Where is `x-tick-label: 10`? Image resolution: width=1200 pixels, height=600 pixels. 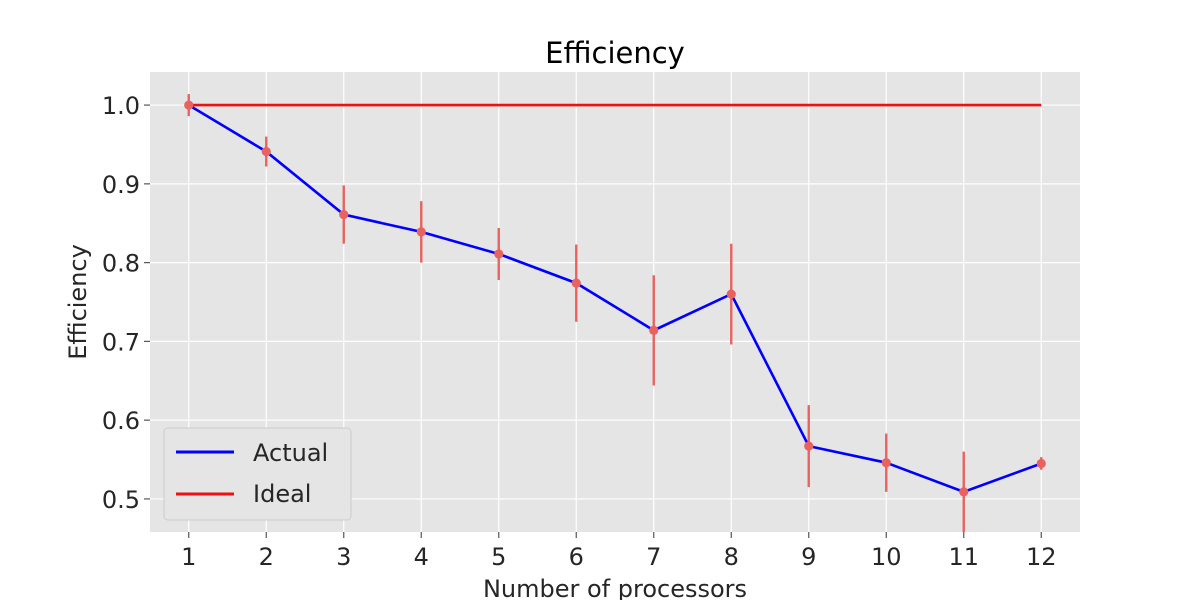 x-tick-label: 10 is located at coordinates (886, 557).